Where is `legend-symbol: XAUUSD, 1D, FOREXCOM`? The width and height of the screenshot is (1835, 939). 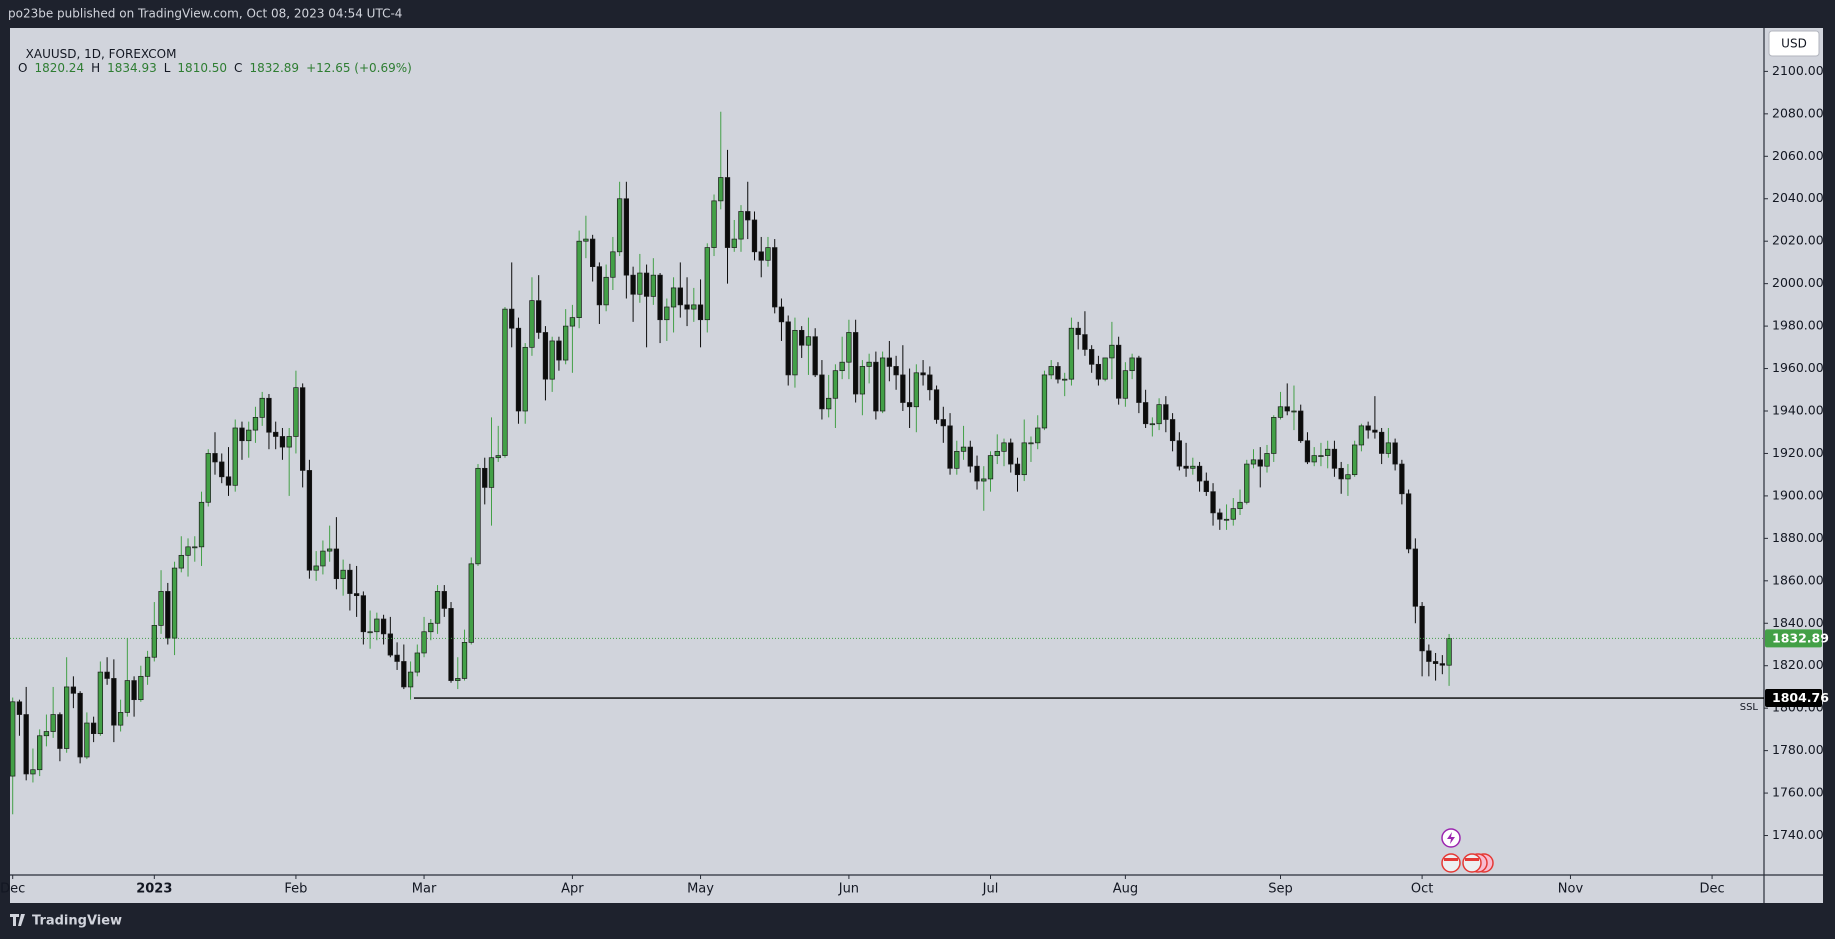 legend-symbol: XAUUSD, 1D, FOREXCOM is located at coordinates (101, 54).